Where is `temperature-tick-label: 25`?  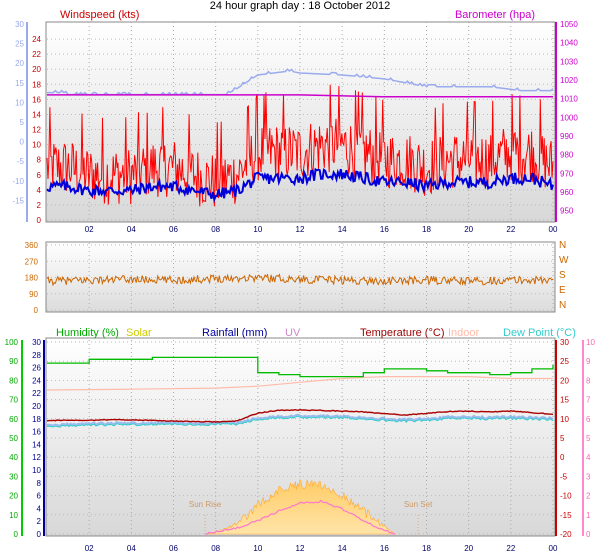
temperature-tick-label: 25 is located at coordinates (564, 361).